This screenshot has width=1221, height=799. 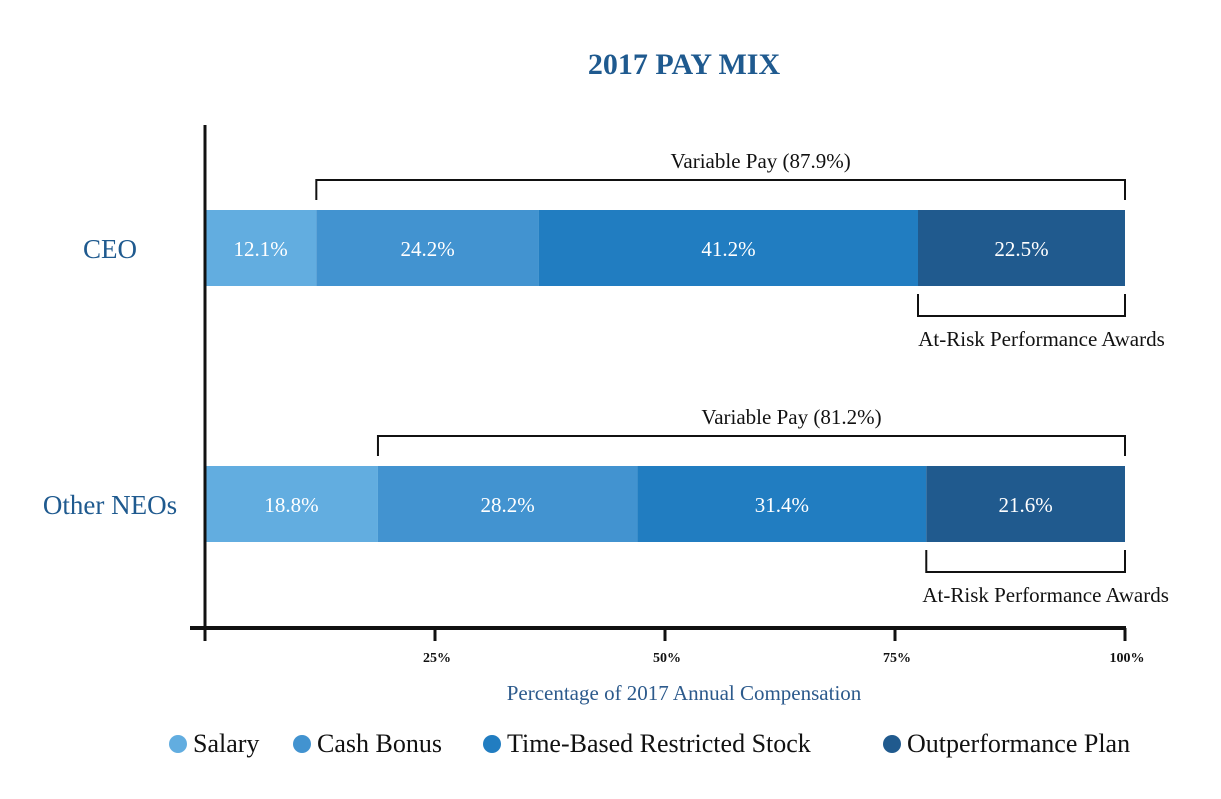 I want to click on legend-item: Cash Bonus, so click(x=367, y=743).